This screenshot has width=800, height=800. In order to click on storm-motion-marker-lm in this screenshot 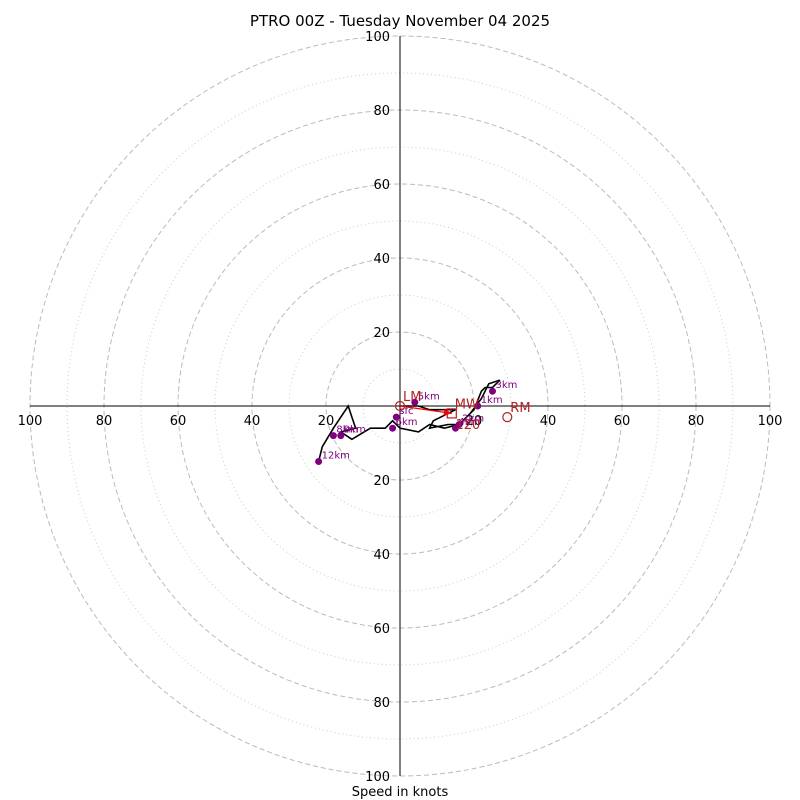, I will do `click(400, 406)`.